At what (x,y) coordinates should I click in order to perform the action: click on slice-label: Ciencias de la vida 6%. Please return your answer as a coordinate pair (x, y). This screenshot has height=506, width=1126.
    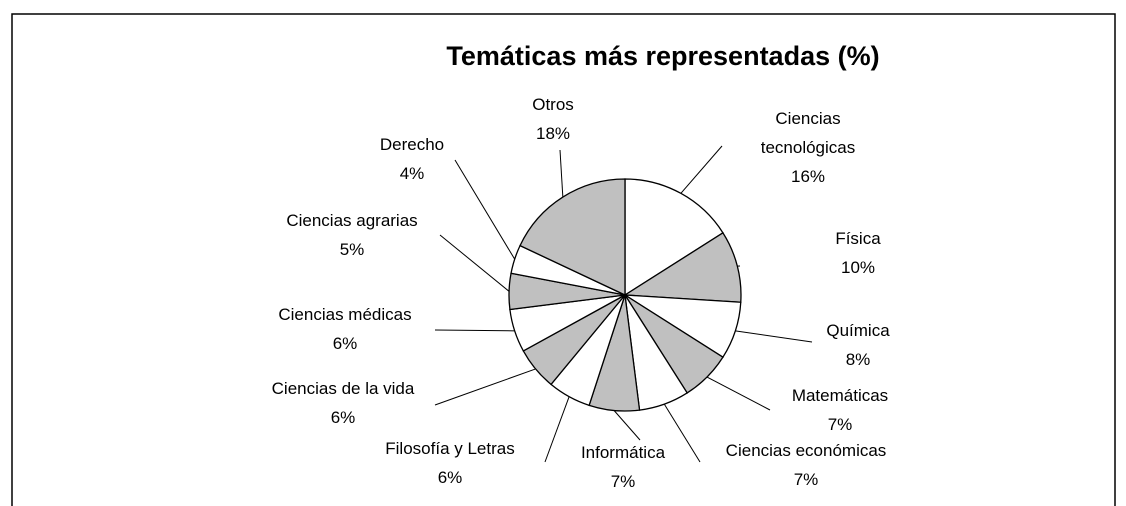
    Looking at the image, I should click on (343, 403).